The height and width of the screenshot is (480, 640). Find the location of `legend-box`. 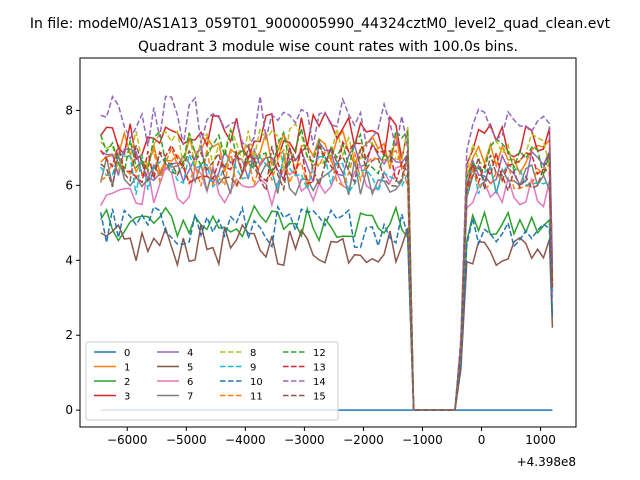

legend-box is located at coordinates (212, 381).